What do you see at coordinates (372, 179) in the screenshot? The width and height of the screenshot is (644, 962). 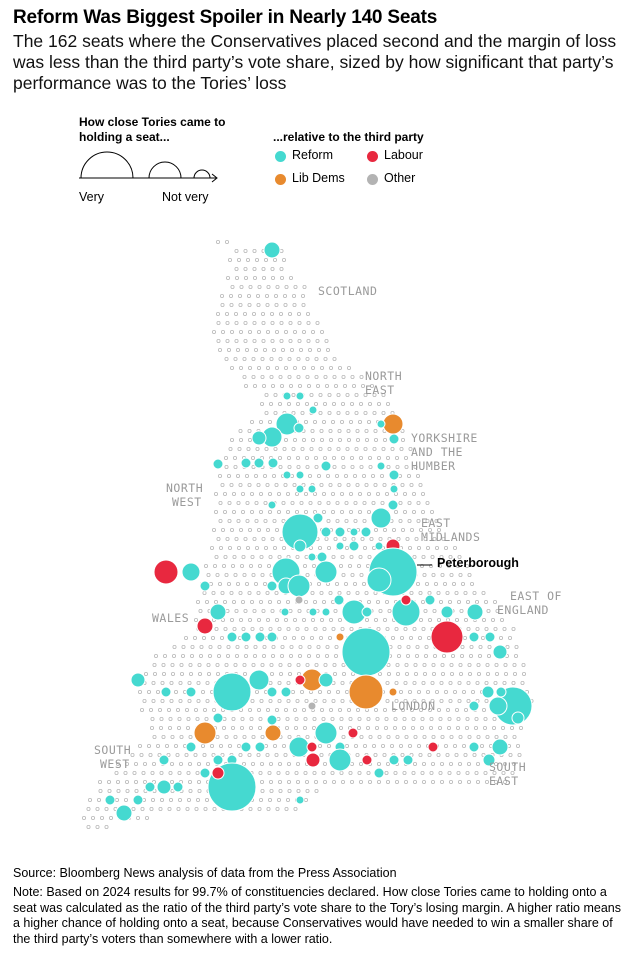 I see `legend-swatch-other` at bounding box center [372, 179].